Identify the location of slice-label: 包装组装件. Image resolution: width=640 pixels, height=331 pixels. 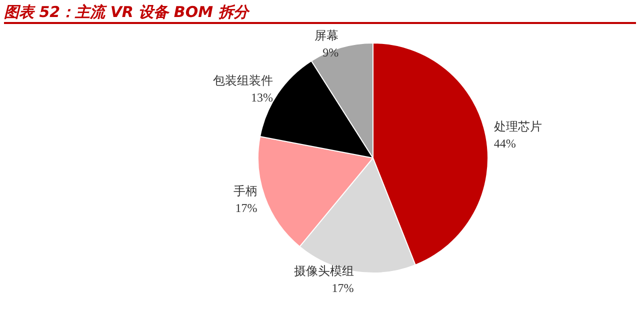
(243, 80).